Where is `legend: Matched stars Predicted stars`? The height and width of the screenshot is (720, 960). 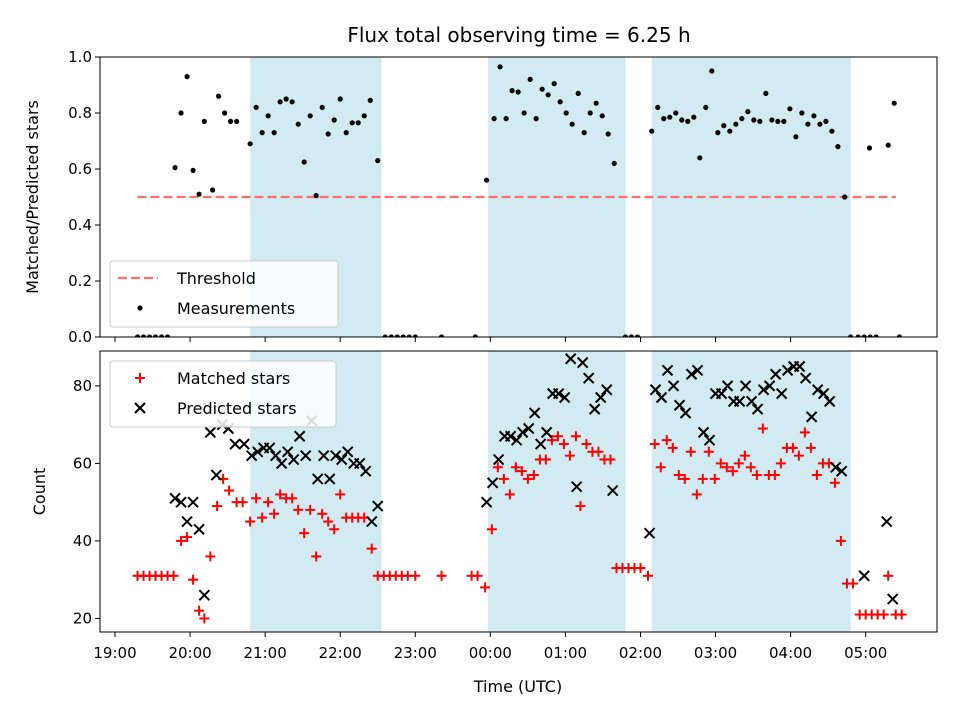 legend: Matched stars Predicted stars is located at coordinates (223, 394).